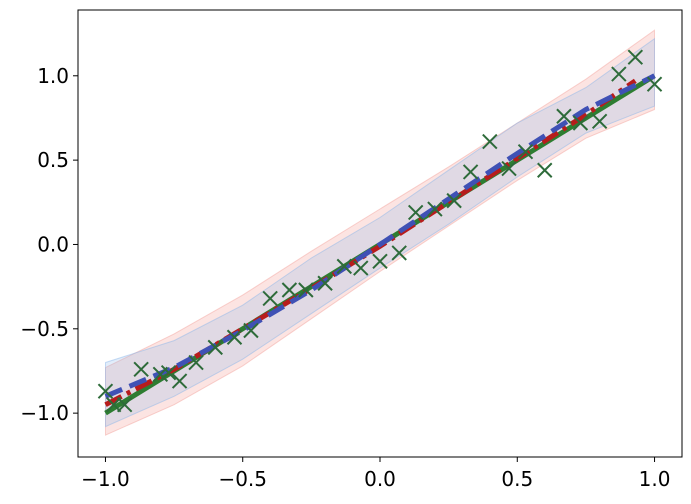  Describe the element at coordinates (53, 160) in the screenshot. I see `y-tick-label-3: 0.5` at that location.